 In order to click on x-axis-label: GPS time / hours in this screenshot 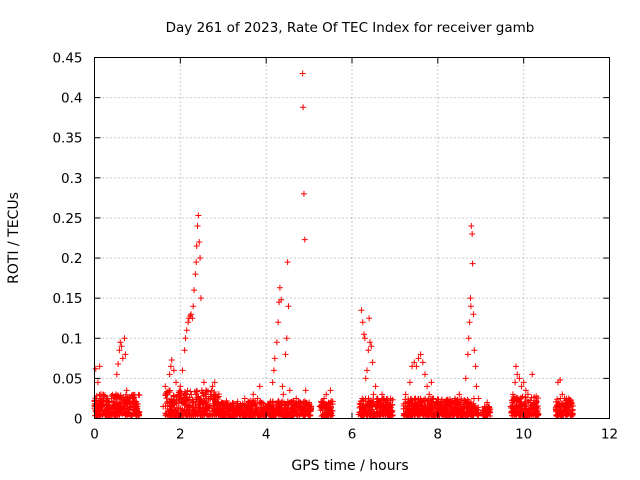, I will do `click(349, 466)`.